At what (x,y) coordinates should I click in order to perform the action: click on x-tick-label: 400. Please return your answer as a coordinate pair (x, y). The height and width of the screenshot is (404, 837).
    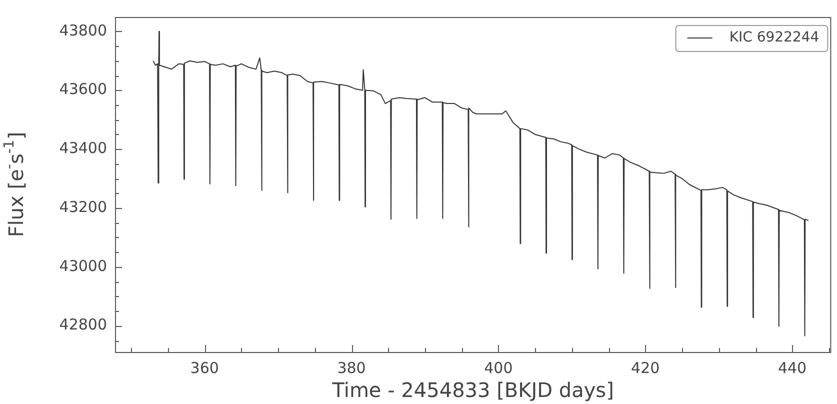
    Looking at the image, I should click on (498, 367).